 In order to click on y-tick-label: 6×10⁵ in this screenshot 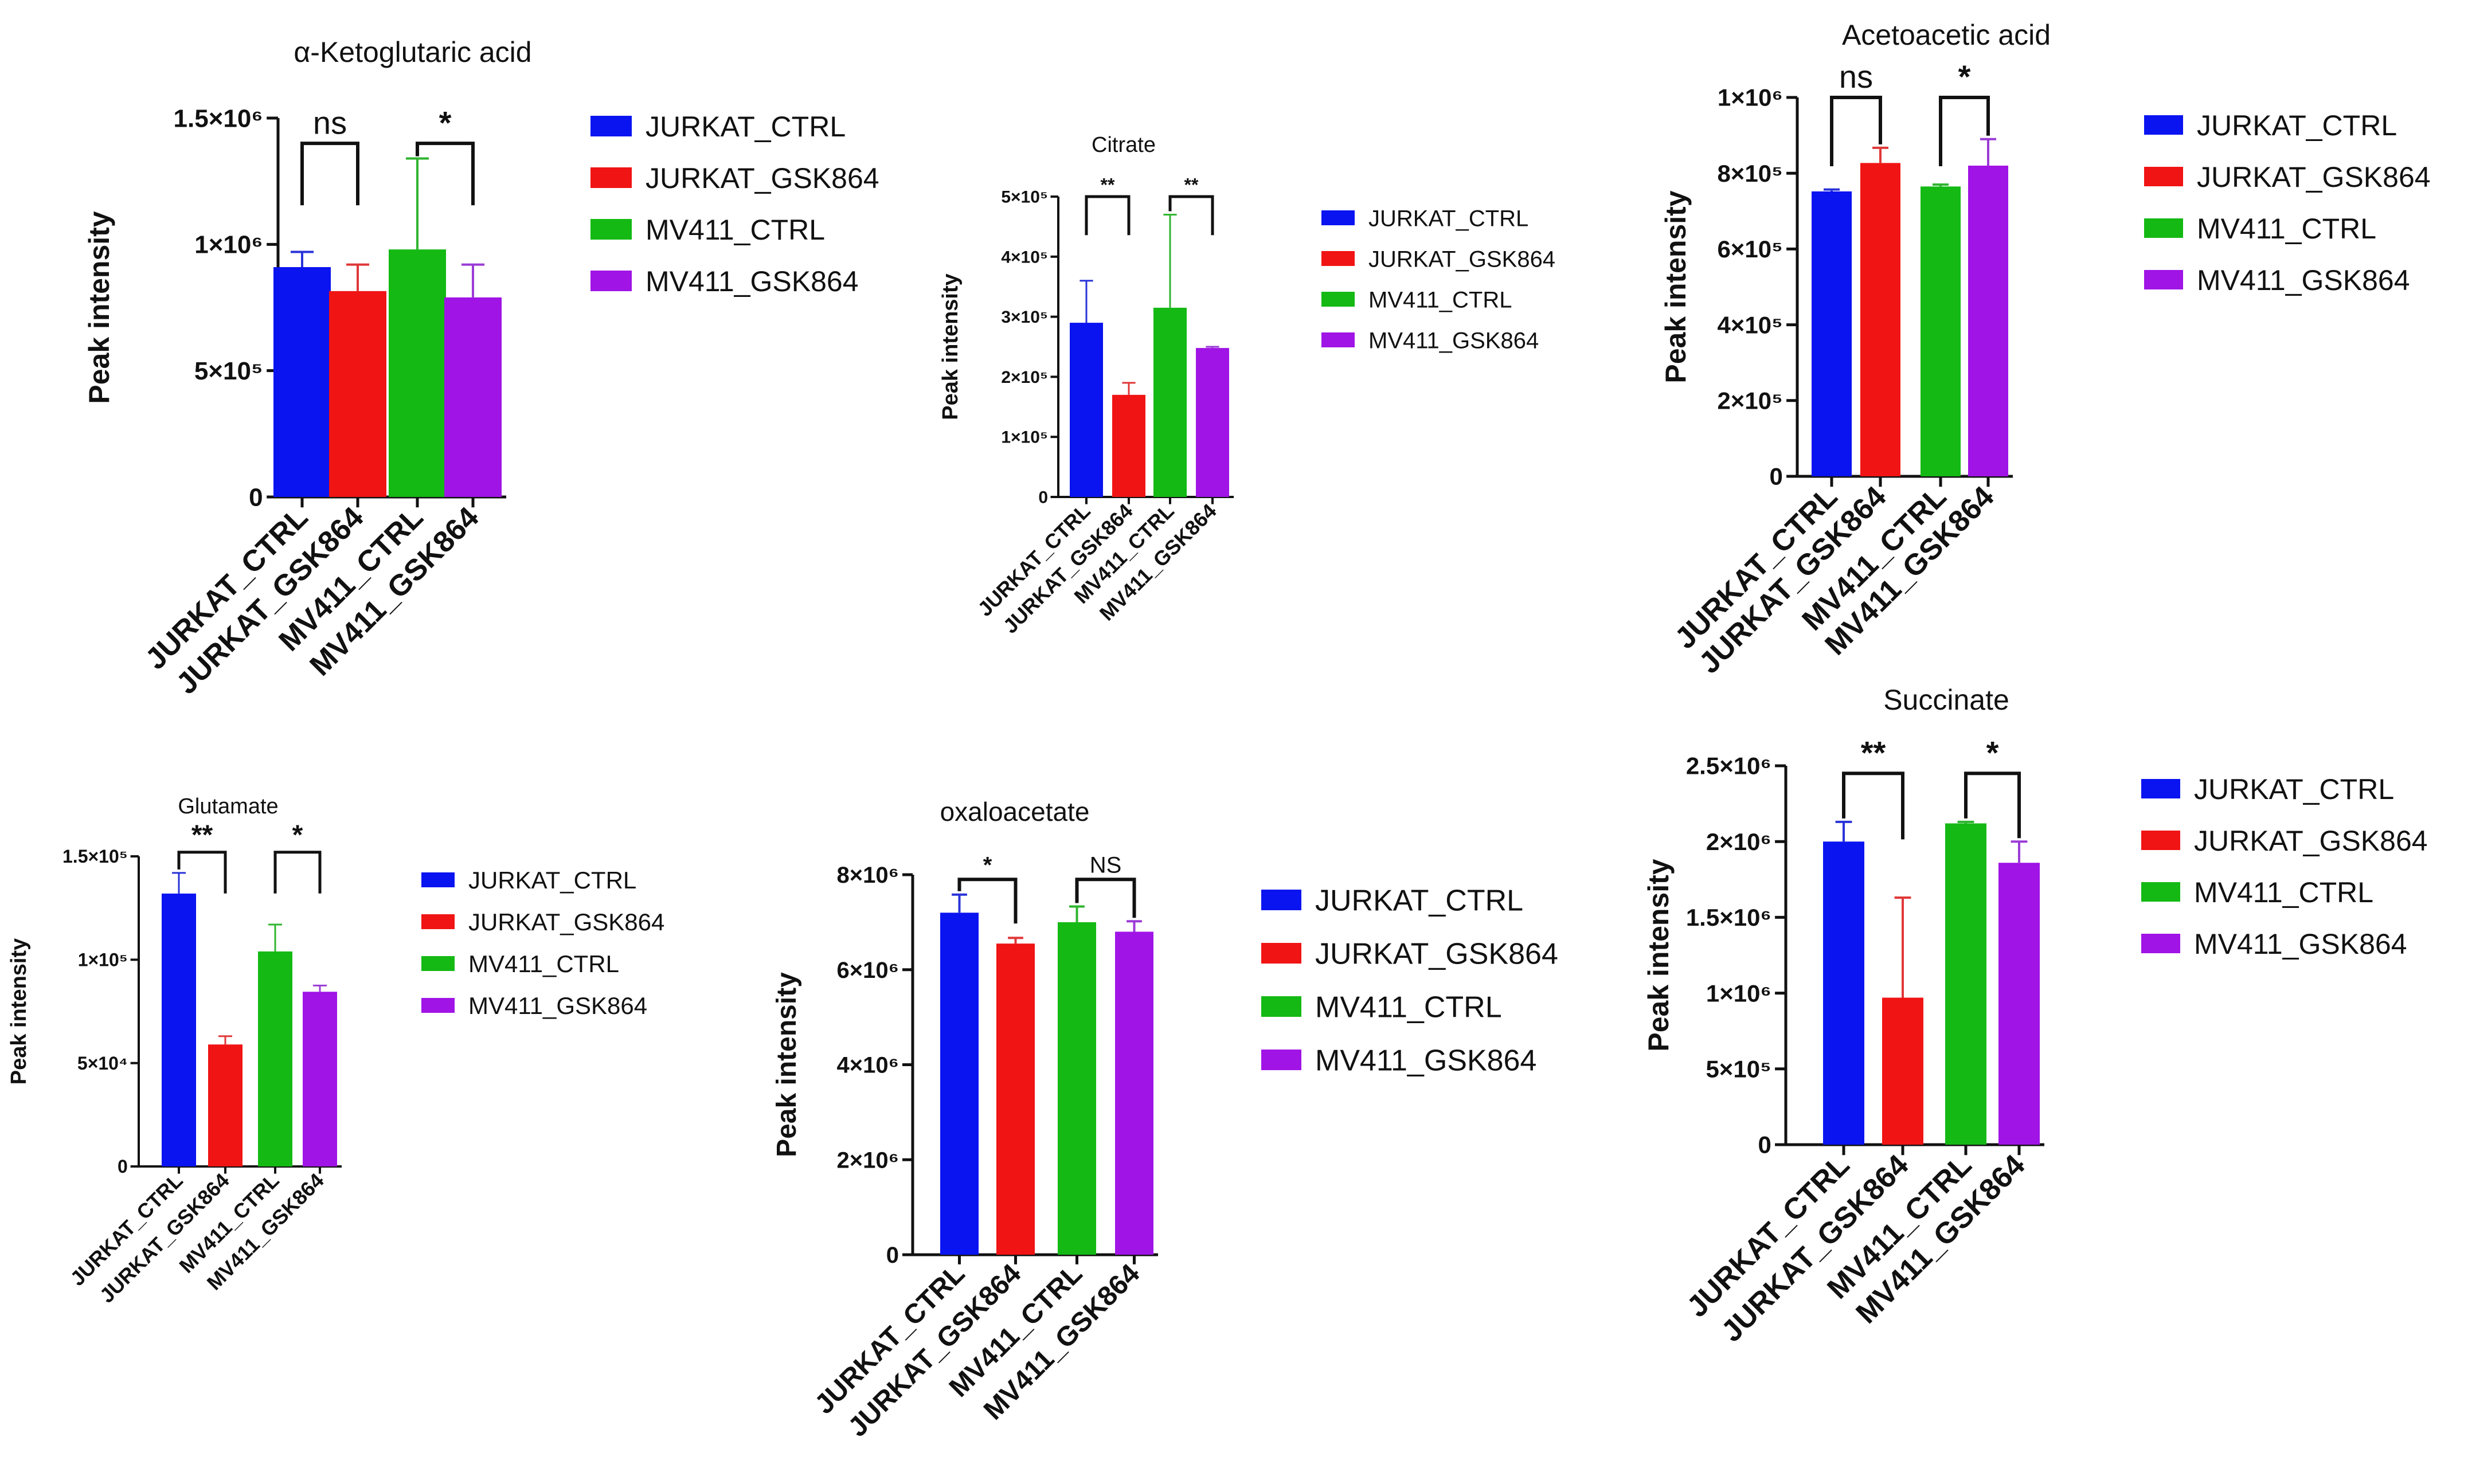, I will do `click(1749, 249)`.